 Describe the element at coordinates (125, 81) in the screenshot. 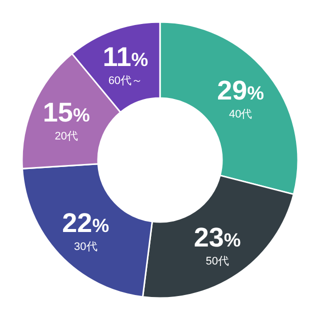

I see `slice-label: 60代～` at that location.